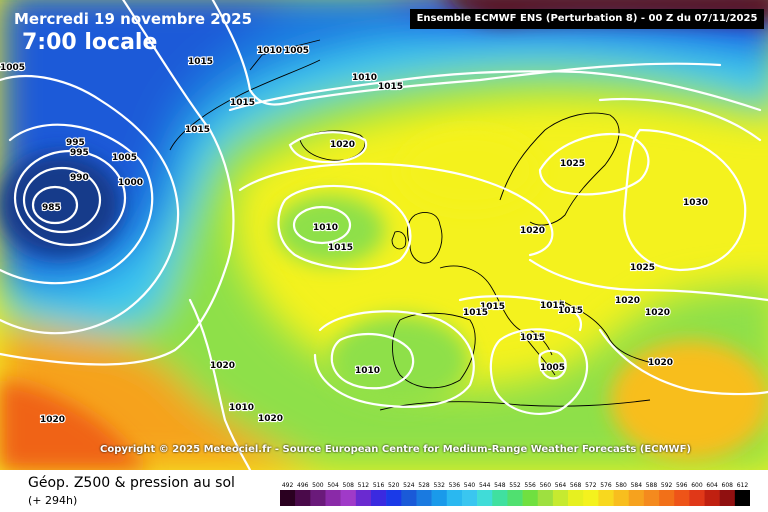 The image size is (768, 512). I want to click on legend-label: 572, so click(591, 485).